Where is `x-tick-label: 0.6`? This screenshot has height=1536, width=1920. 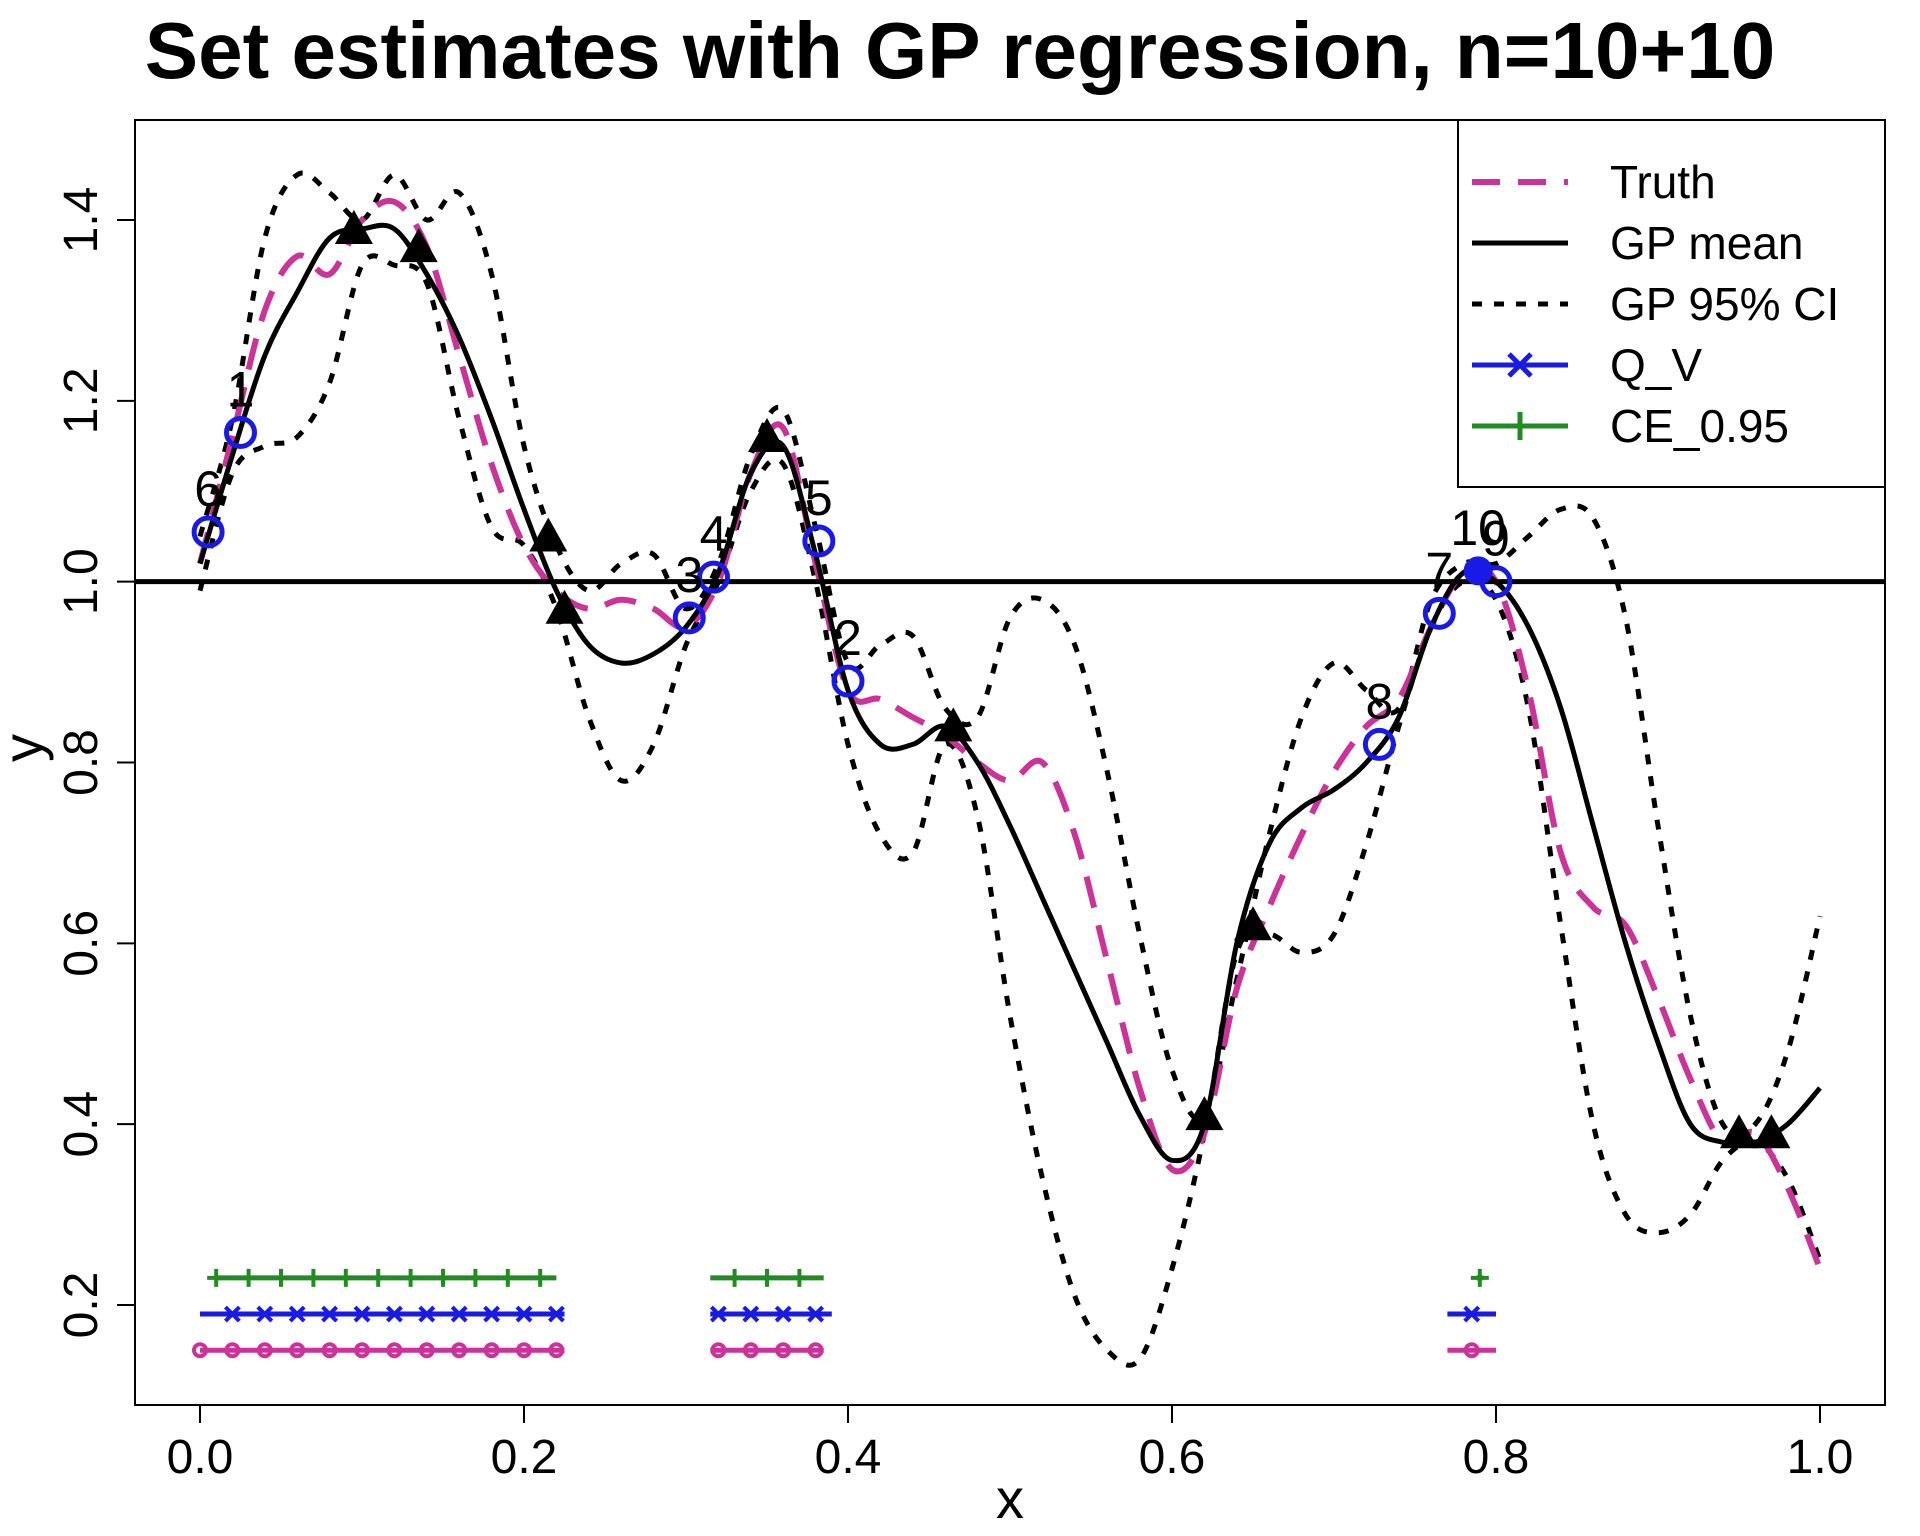 x-tick-label: 0.6 is located at coordinates (1172, 1457).